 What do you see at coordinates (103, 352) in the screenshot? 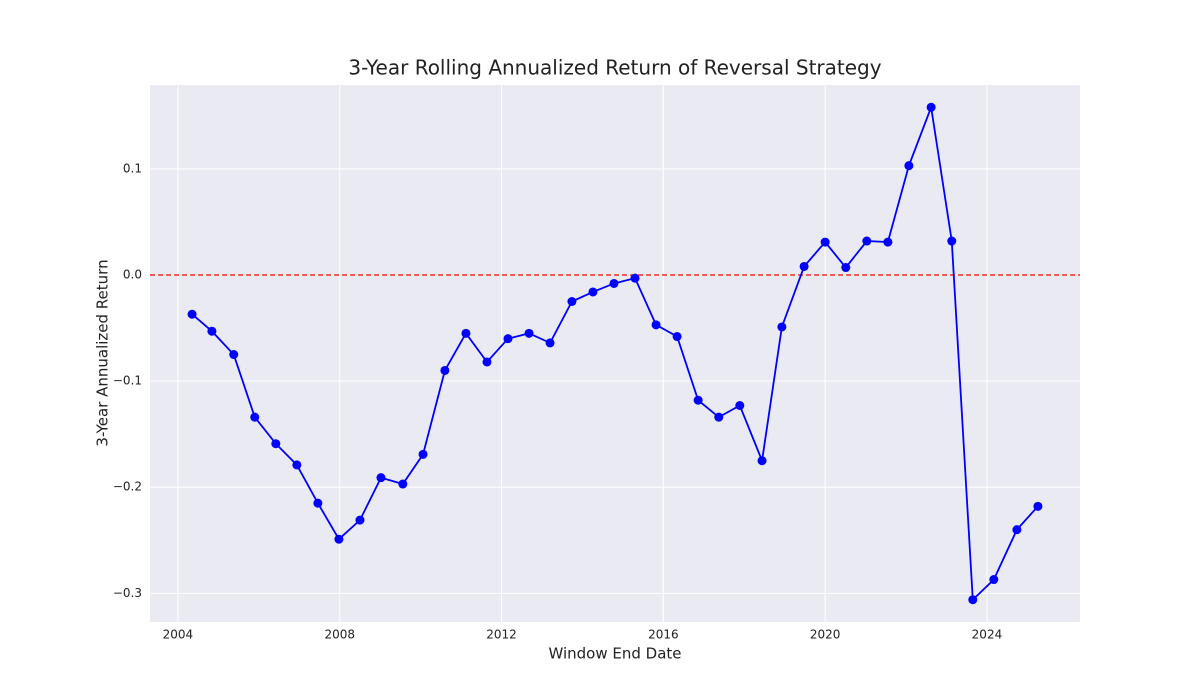
I see `y-axis-label: 3-Year Annualized Return` at bounding box center [103, 352].